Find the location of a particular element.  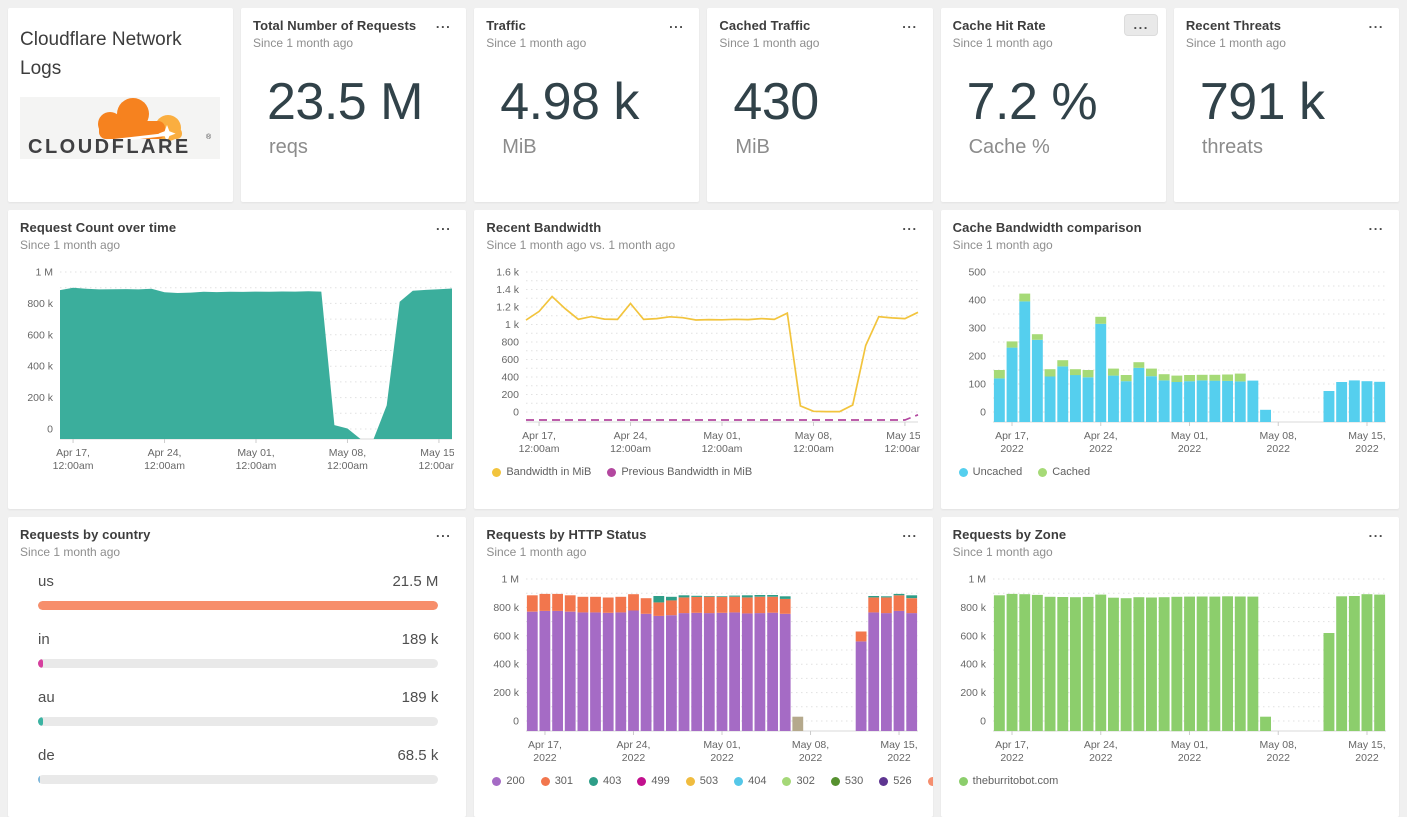

svg-text: 1 M is located at coordinates (511, 580).